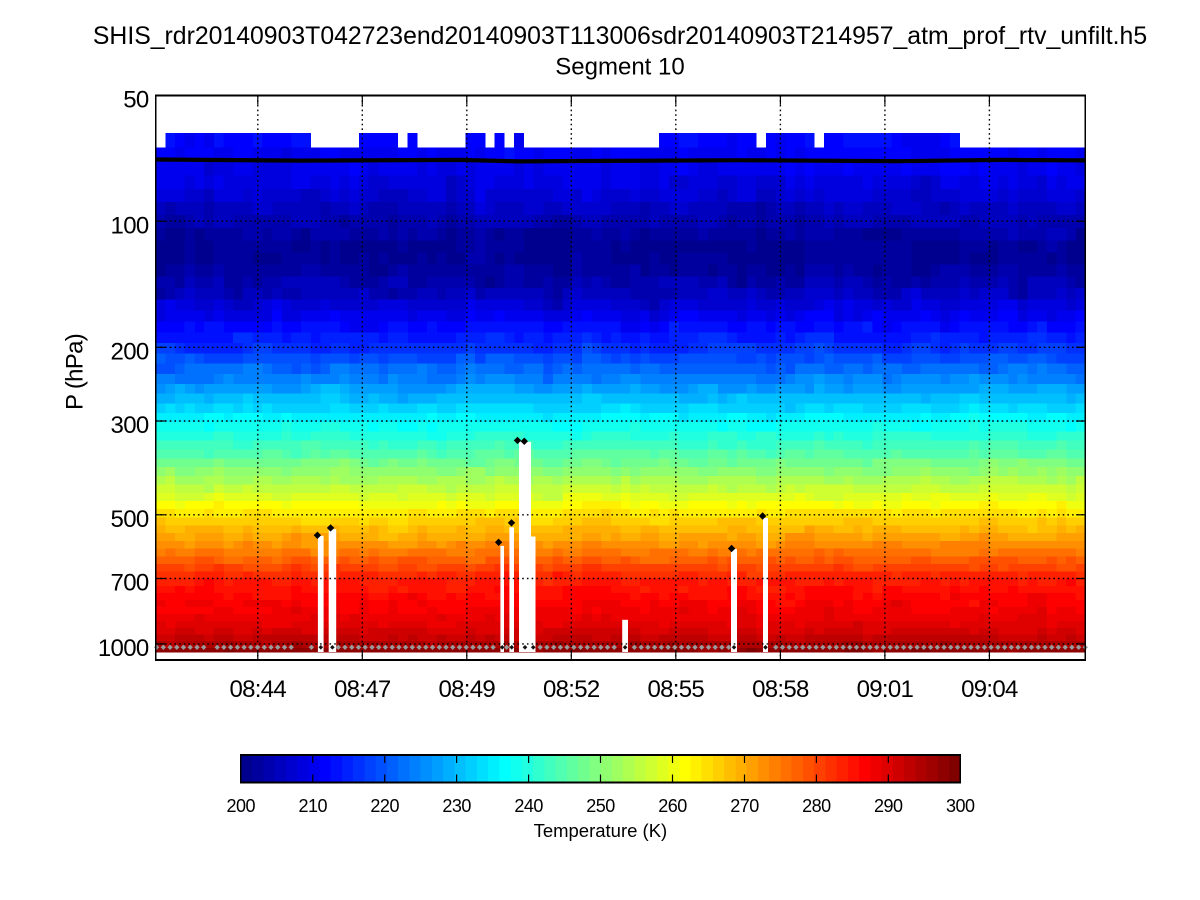 This screenshot has height=900, width=1200. Describe the element at coordinates (601, 830) in the screenshot. I see `svg-text: Temperature (K)` at that location.